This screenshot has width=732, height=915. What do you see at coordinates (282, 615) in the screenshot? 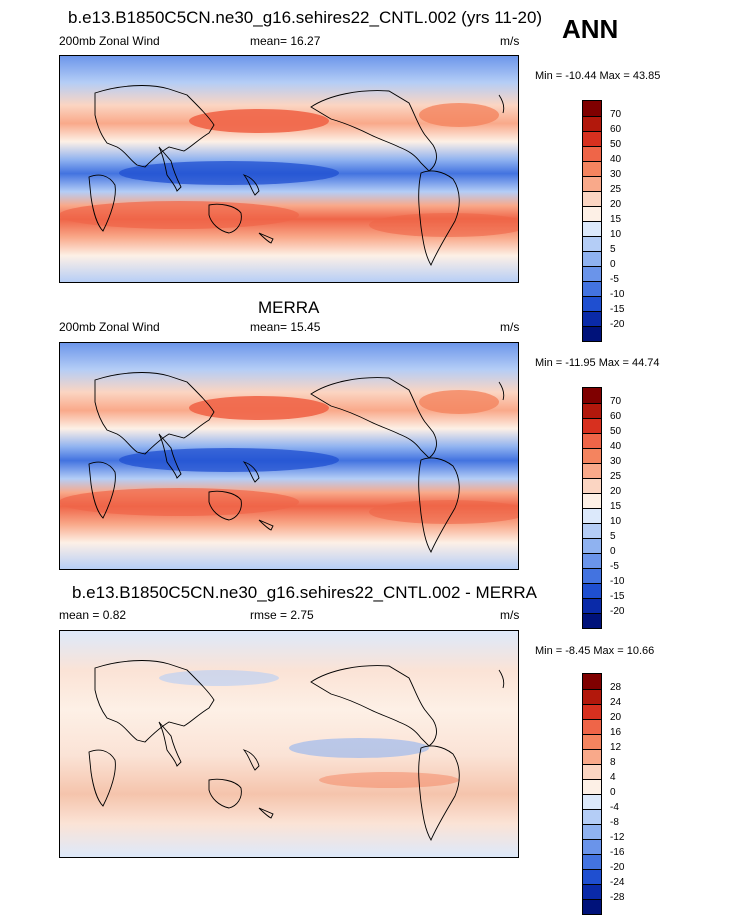
I see `panel3-center-label: rmse = 2.75` at bounding box center [282, 615].